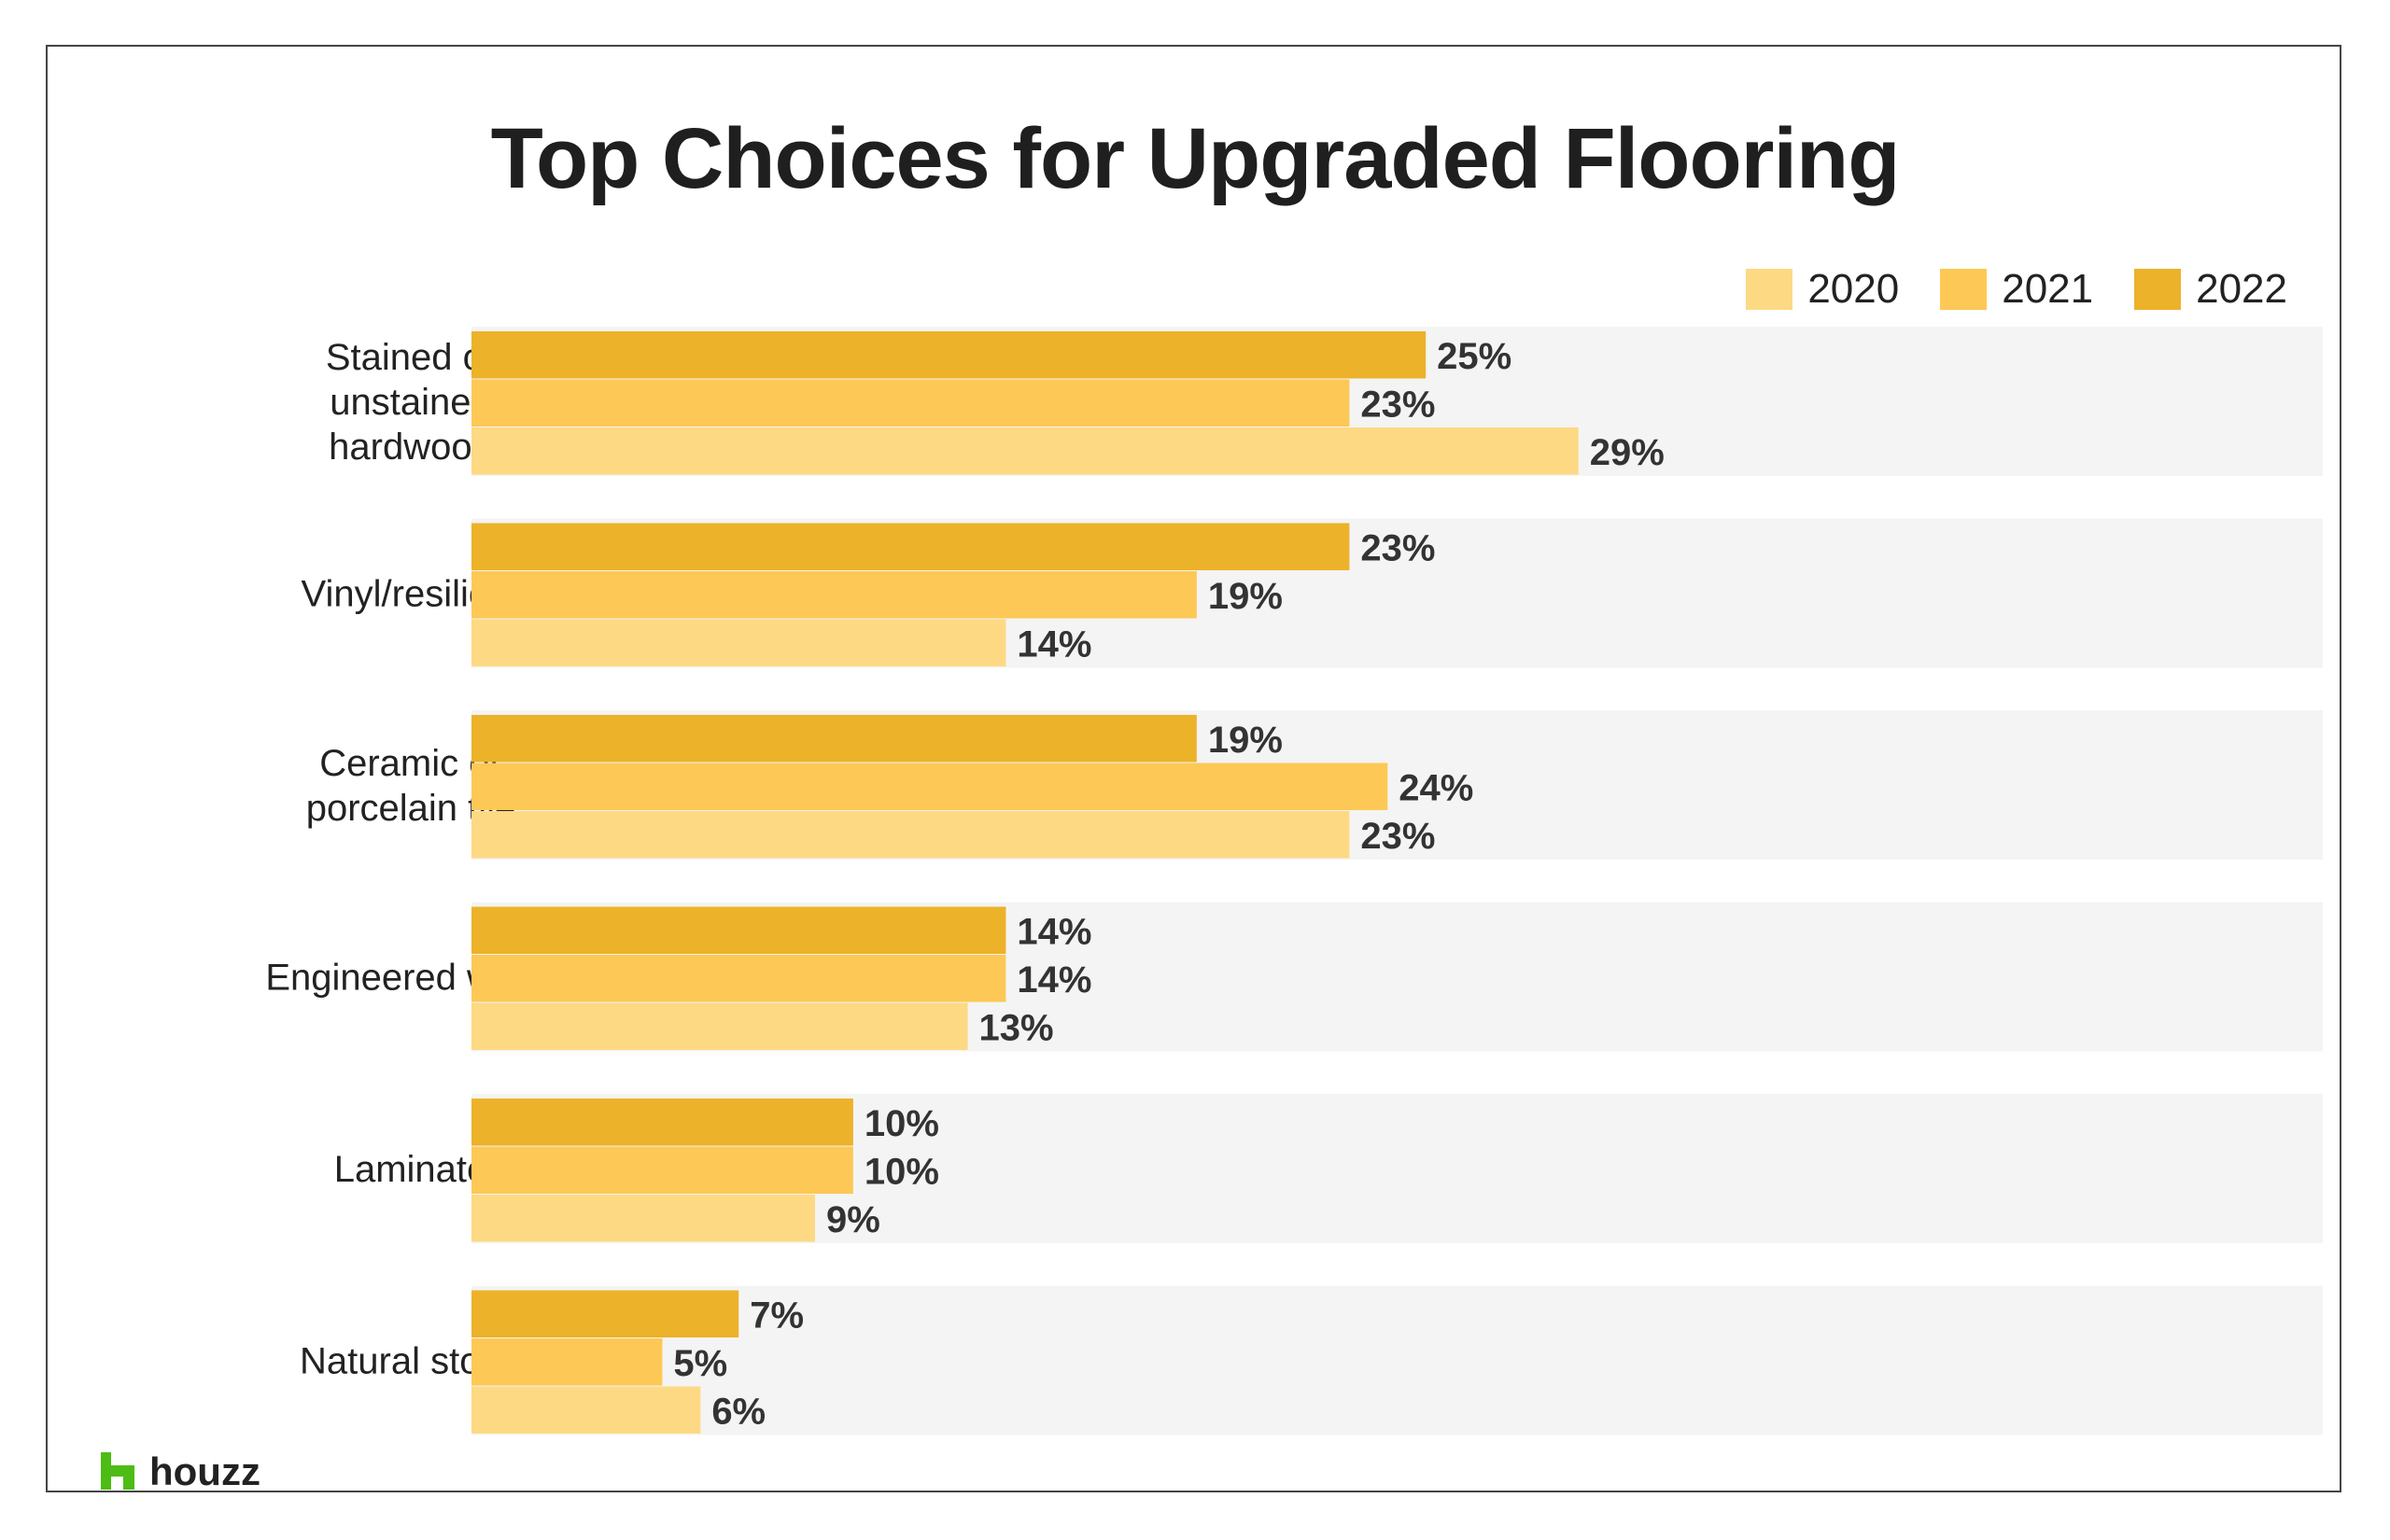 The width and height of the screenshot is (2390, 1540). Describe the element at coordinates (1474, 356) in the screenshot. I see `data-label-2022: 25%` at that location.